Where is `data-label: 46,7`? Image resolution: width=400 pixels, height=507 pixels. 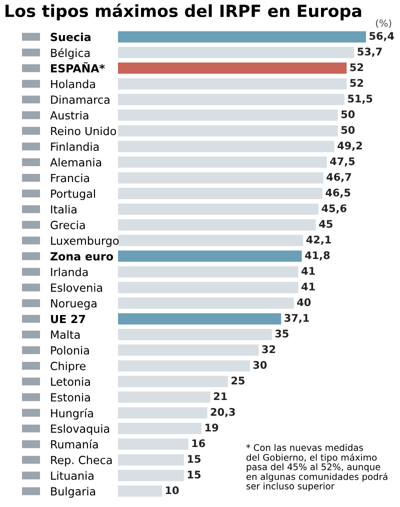
data-label: 46,7 is located at coordinates (338, 177).